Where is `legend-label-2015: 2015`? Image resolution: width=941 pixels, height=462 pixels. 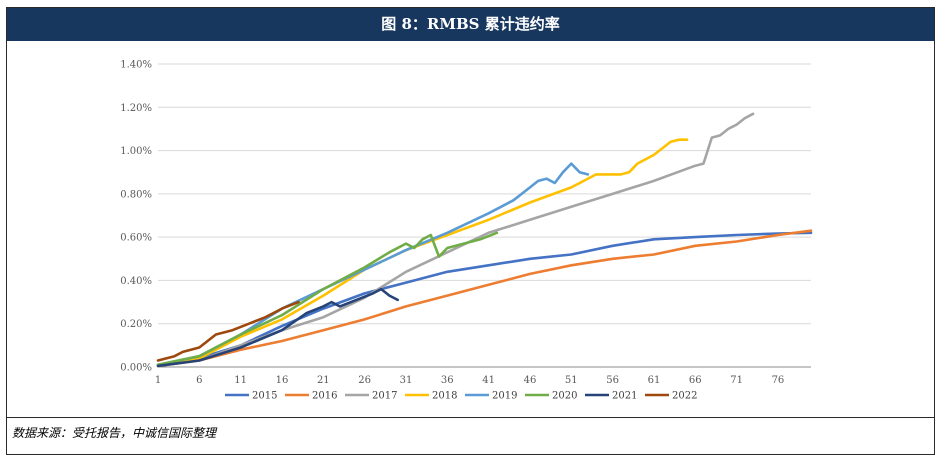 legend-label-2015: 2015 is located at coordinates (264, 396).